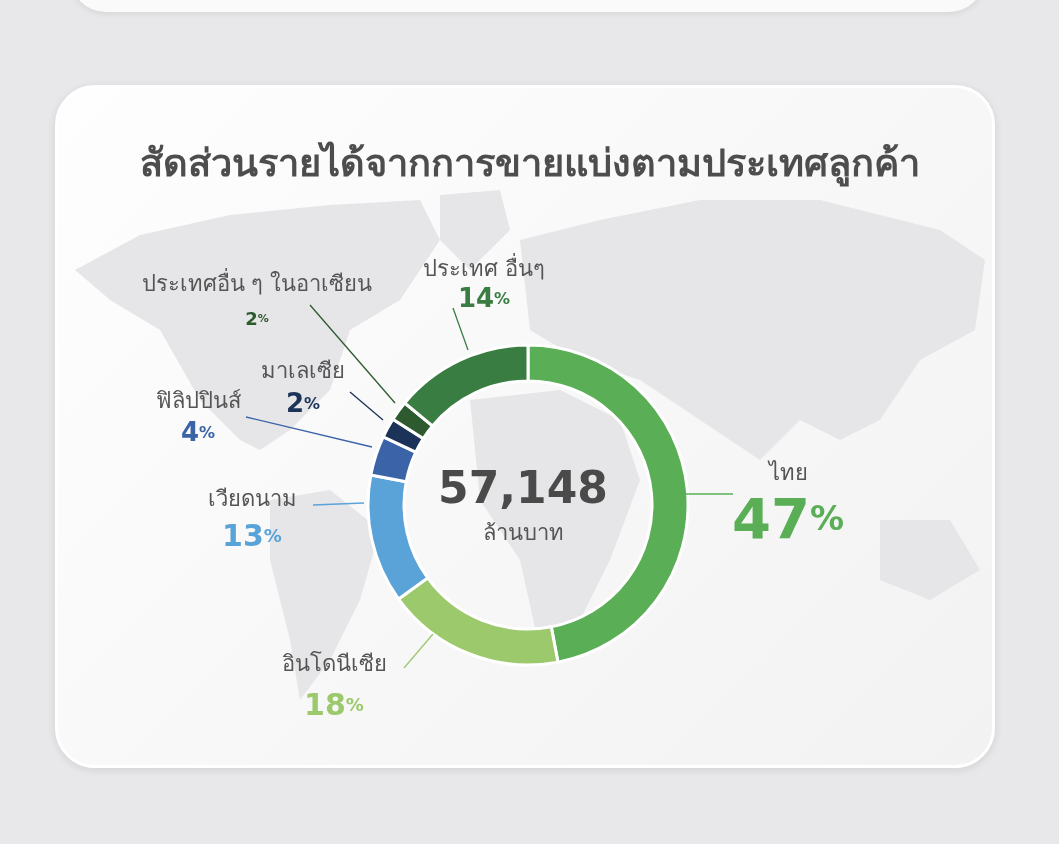  Describe the element at coordinates (252, 498) in the screenshot. I see `slice-label: เวียดนาม` at that location.